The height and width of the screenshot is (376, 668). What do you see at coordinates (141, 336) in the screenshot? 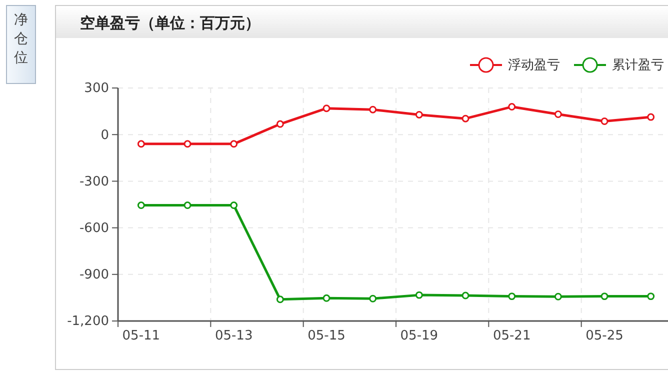
I see `x-tick-label: 05-11` at bounding box center [141, 336].